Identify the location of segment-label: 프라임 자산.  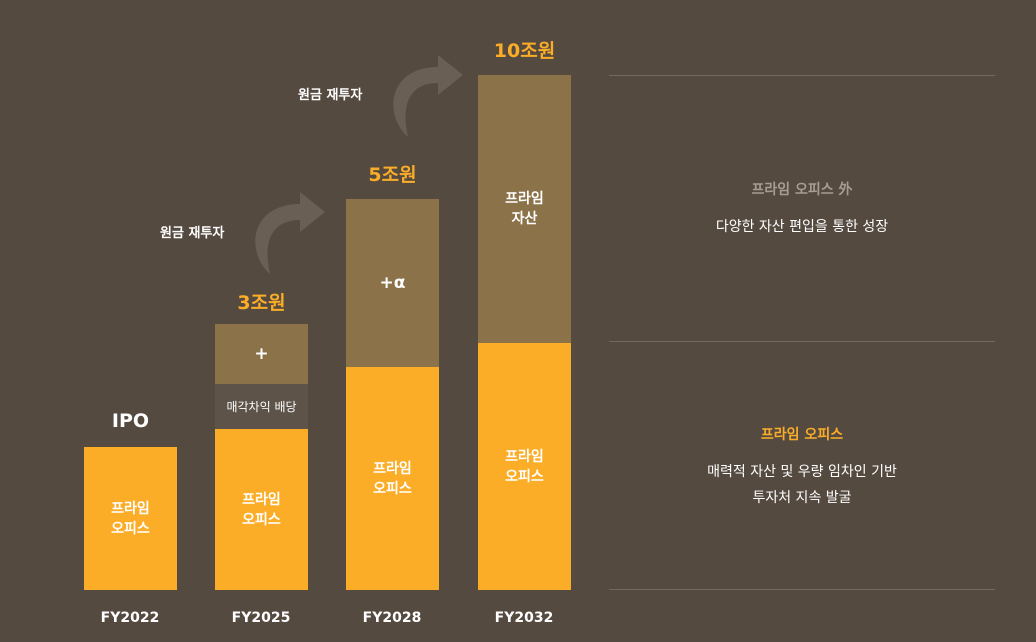
(524, 209).